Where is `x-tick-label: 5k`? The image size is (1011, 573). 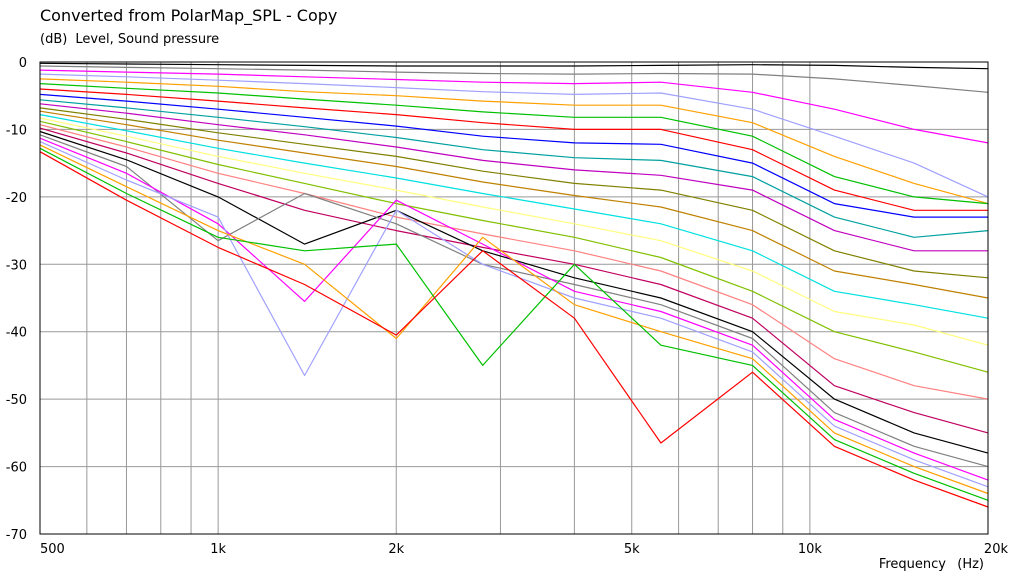 x-tick-label: 5k is located at coordinates (632, 549).